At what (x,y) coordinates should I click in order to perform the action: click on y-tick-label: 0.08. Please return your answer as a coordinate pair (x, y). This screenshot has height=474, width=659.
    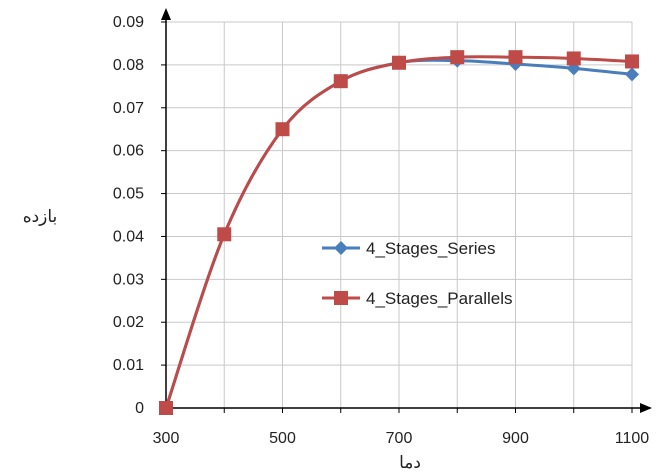
    Looking at the image, I should click on (128, 65).